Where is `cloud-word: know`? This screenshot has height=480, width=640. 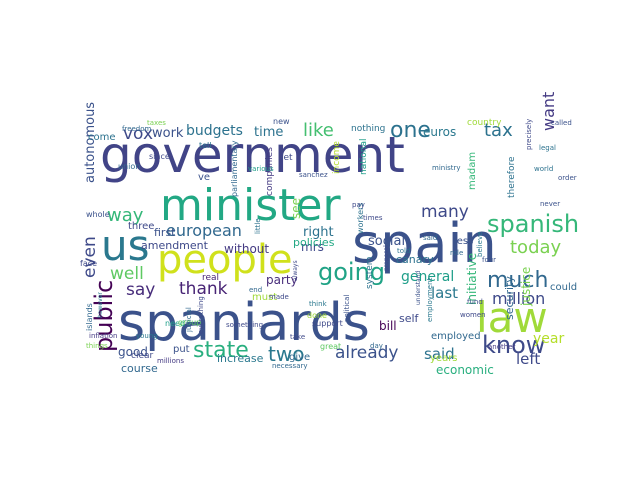
cloud-word: know is located at coordinates (513, 345).